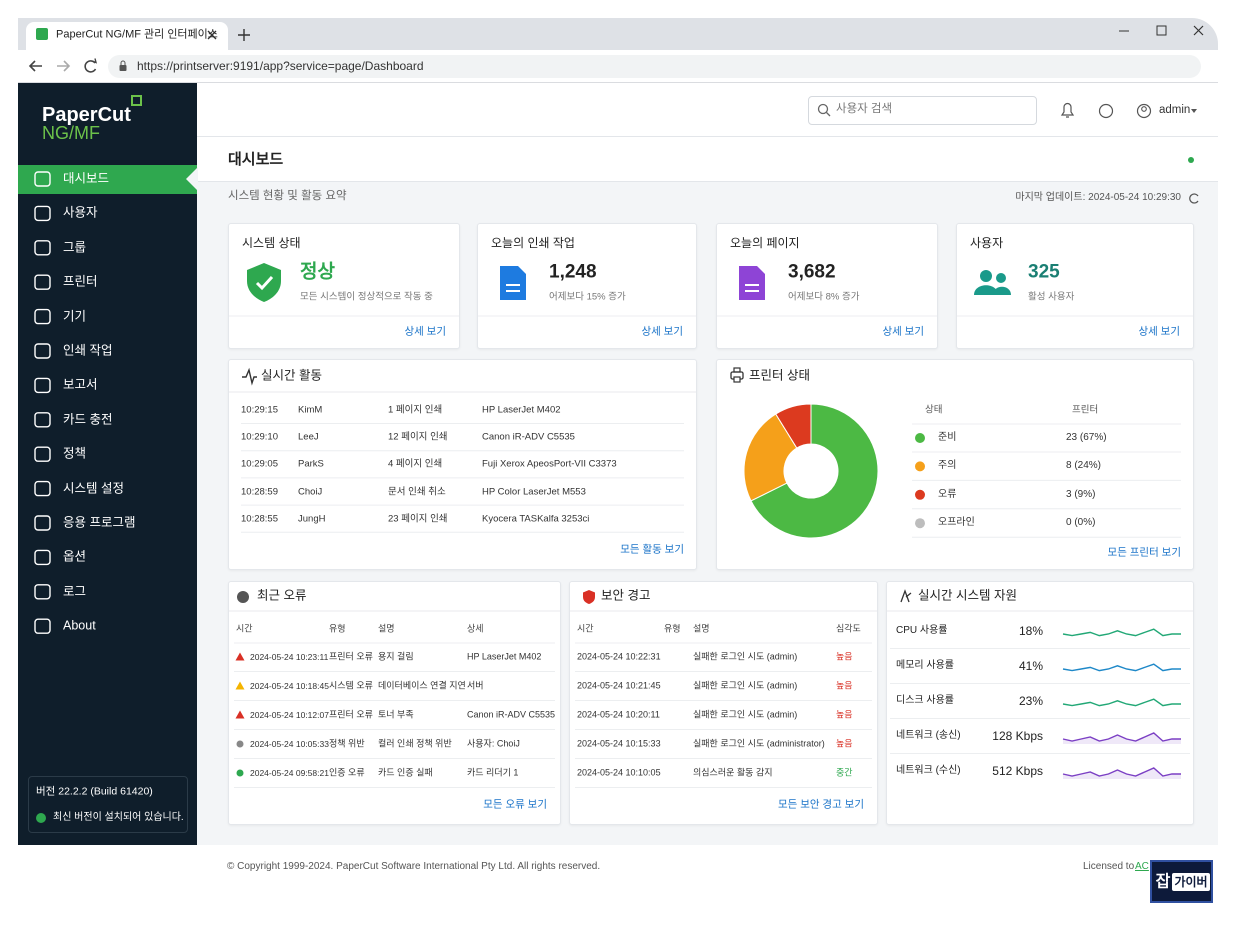 This screenshot has width=1236, height=936. What do you see at coordinates (415, 743) in the screenshot?
I see `error-cell: 컬러 인쇄 정책 위반` at bounding box center [415, 743].